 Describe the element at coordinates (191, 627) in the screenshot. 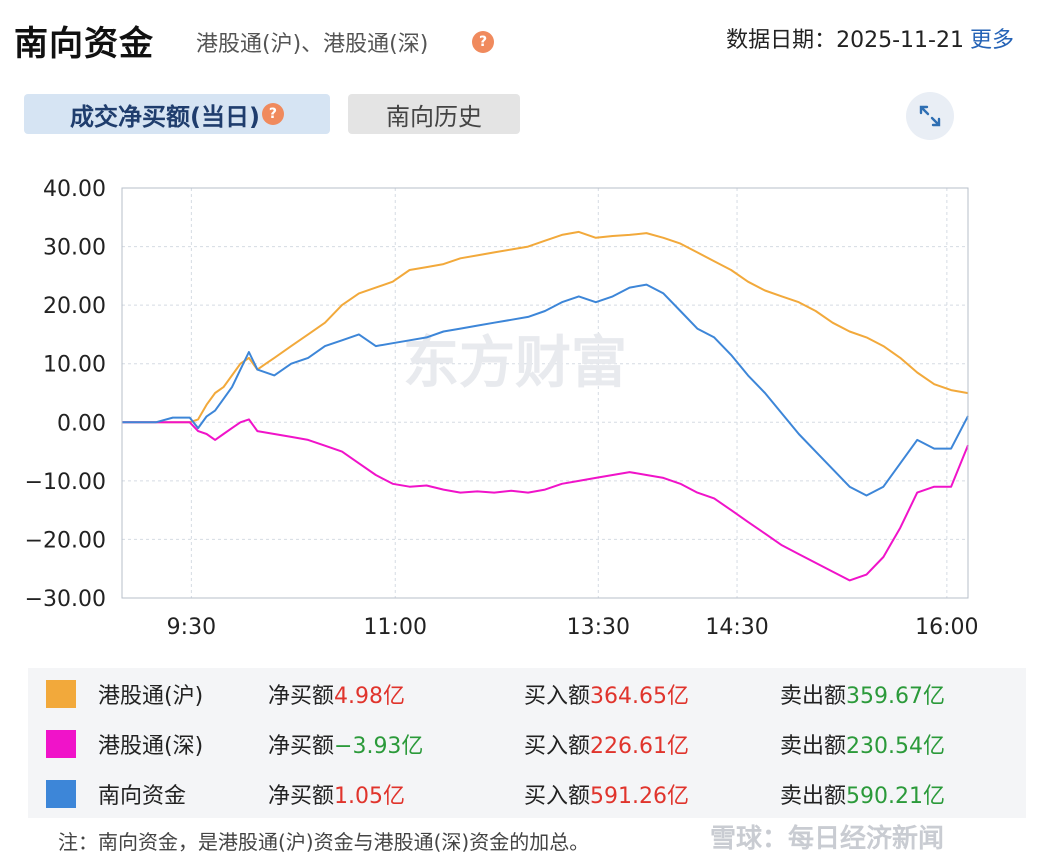

I see `x-tick-label: 9:30` at that location.